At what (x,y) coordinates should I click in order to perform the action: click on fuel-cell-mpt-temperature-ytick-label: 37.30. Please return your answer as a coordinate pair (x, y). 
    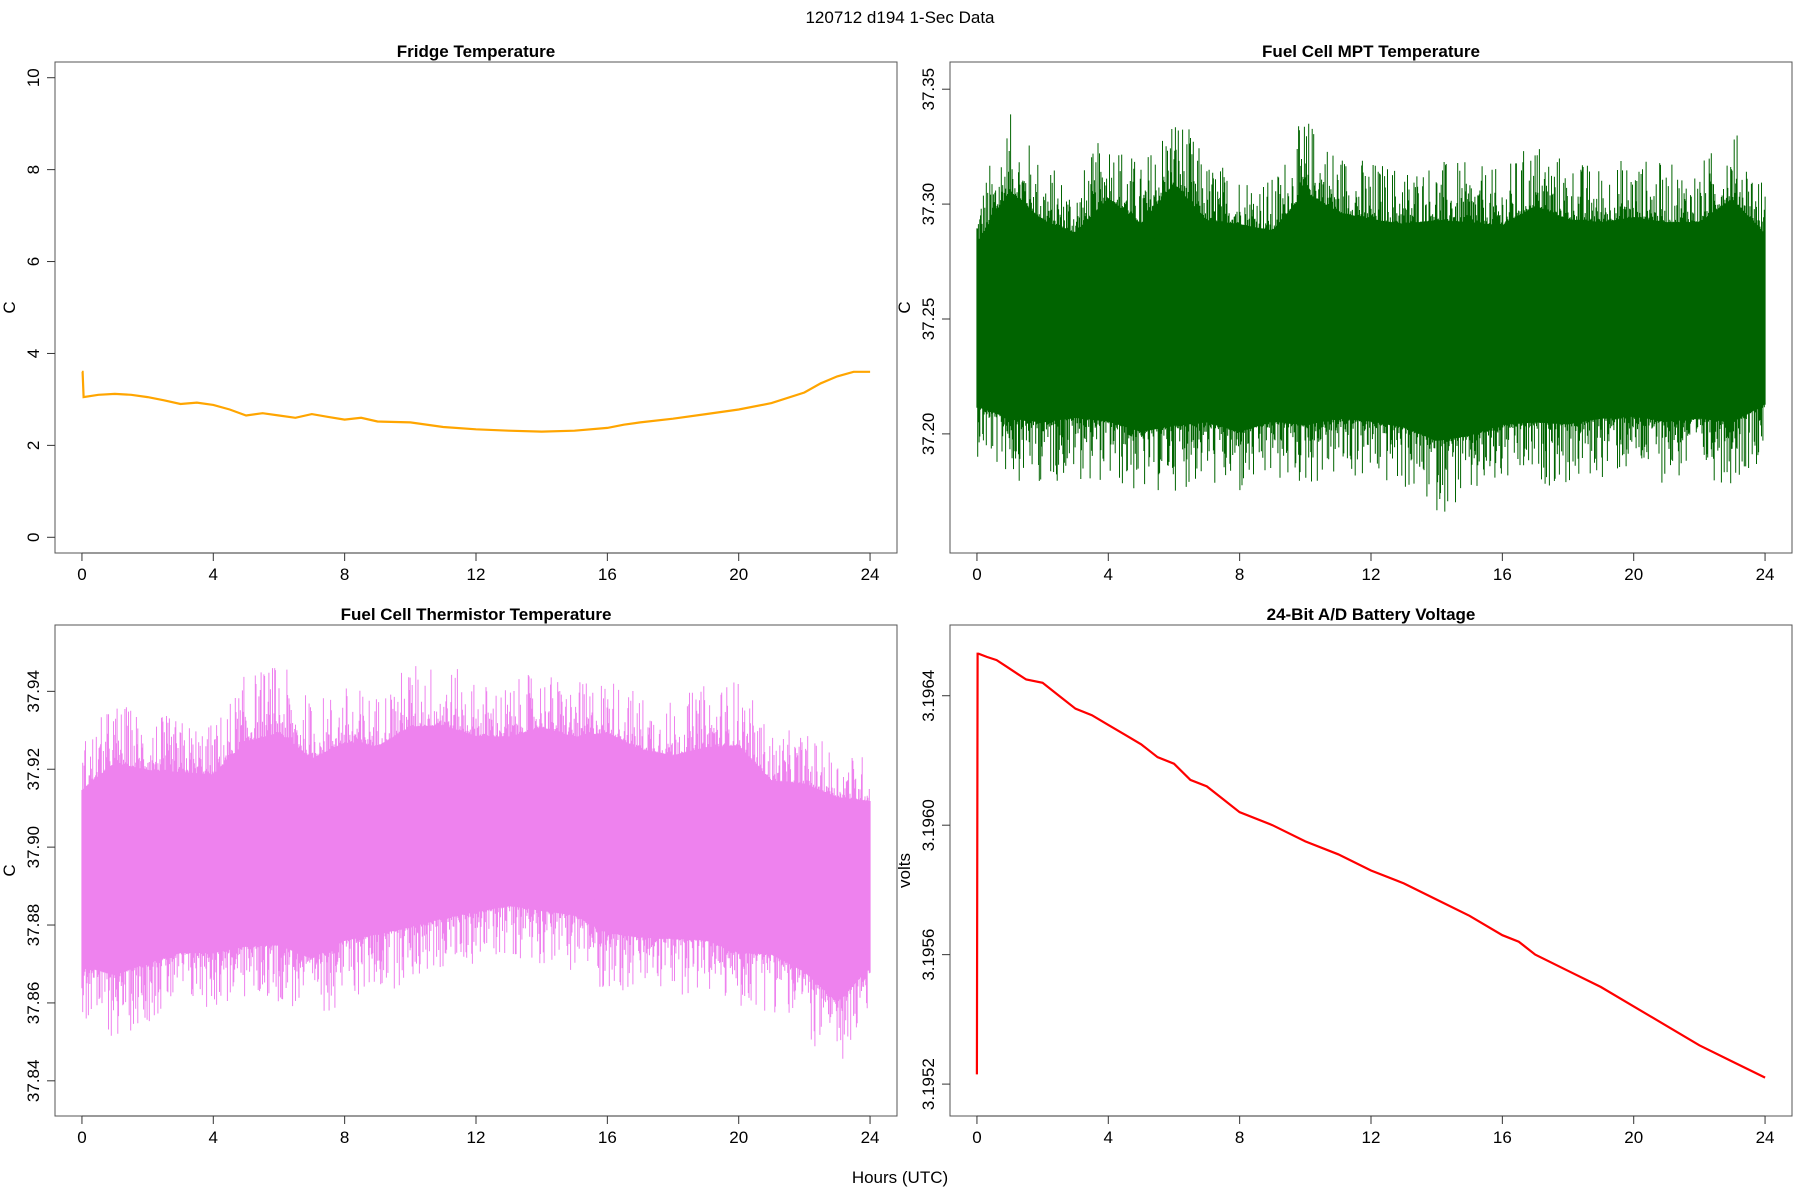
    Looking at the image, I should click on (928, 204).